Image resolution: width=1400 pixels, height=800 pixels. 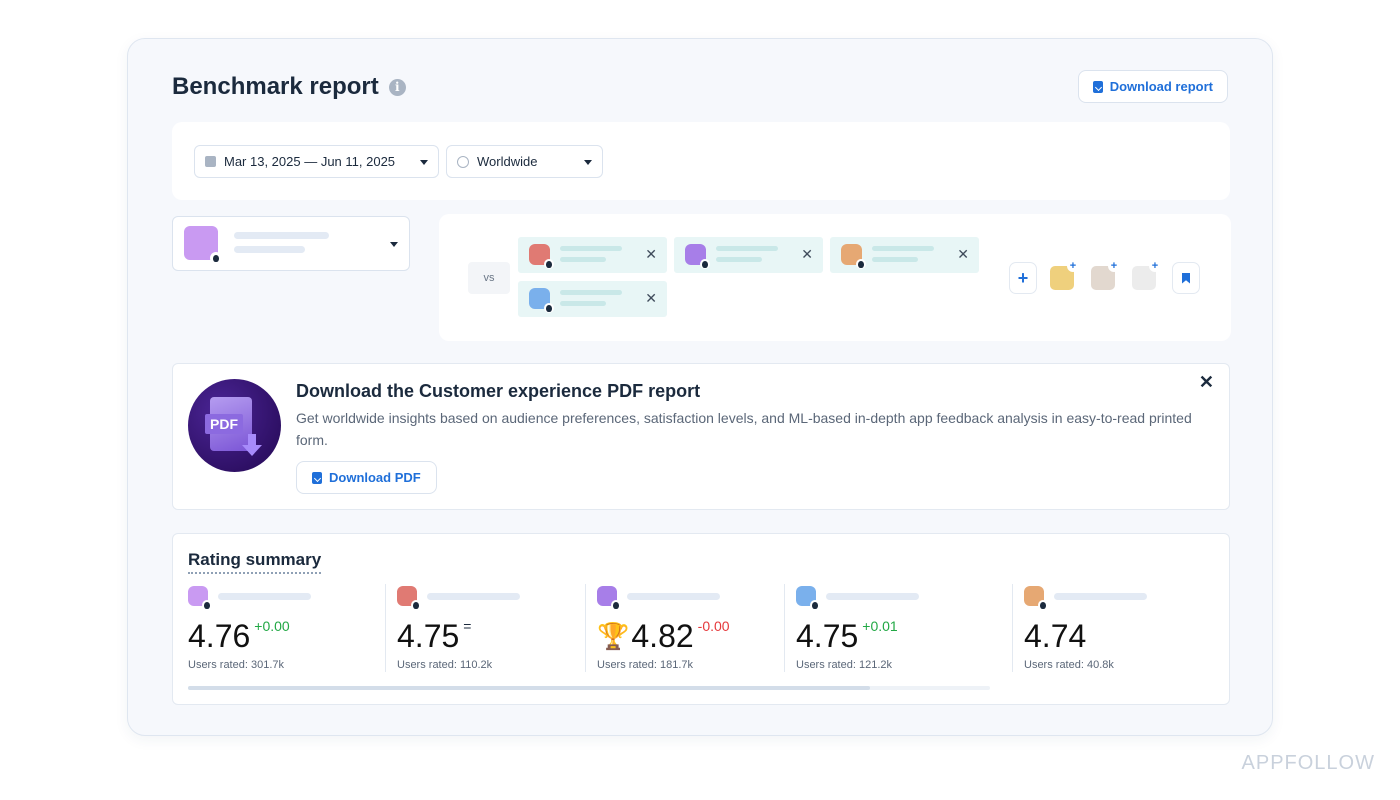 I want to click on horizontal-scrollbar, so click(x=589, y=688).